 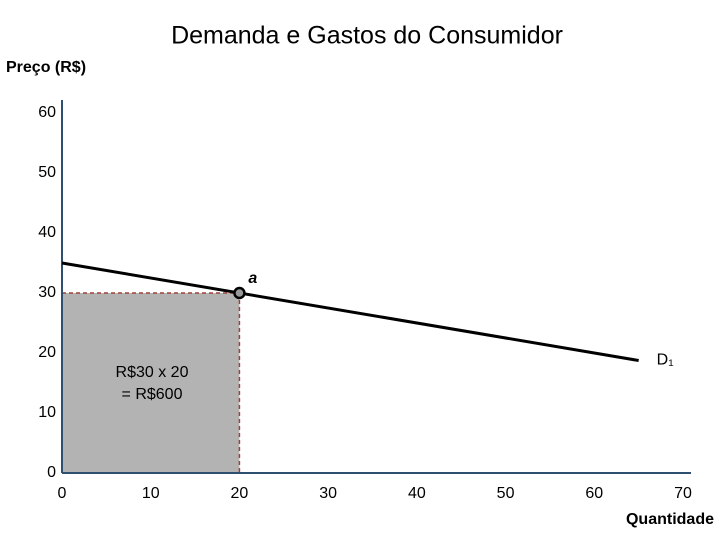 I want to click on y-axis-label: Preço (R$), so click(x=46, y=67).